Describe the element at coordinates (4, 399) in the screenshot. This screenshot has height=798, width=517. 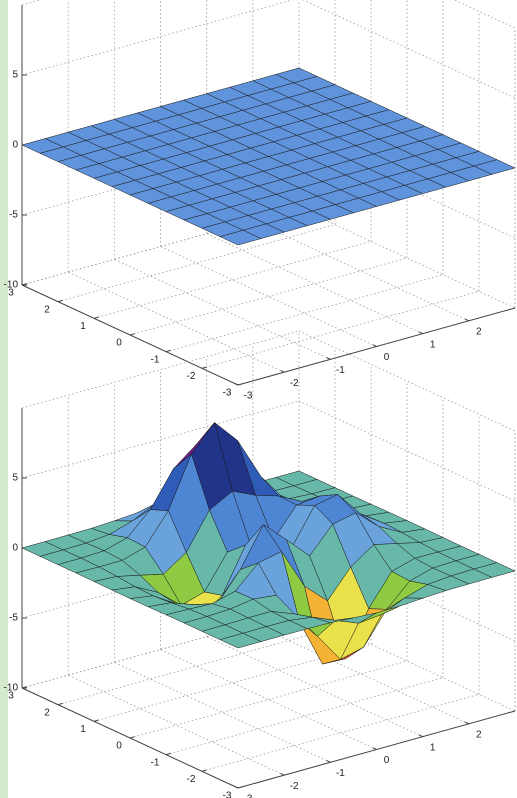
I see `side-strip` at that location.